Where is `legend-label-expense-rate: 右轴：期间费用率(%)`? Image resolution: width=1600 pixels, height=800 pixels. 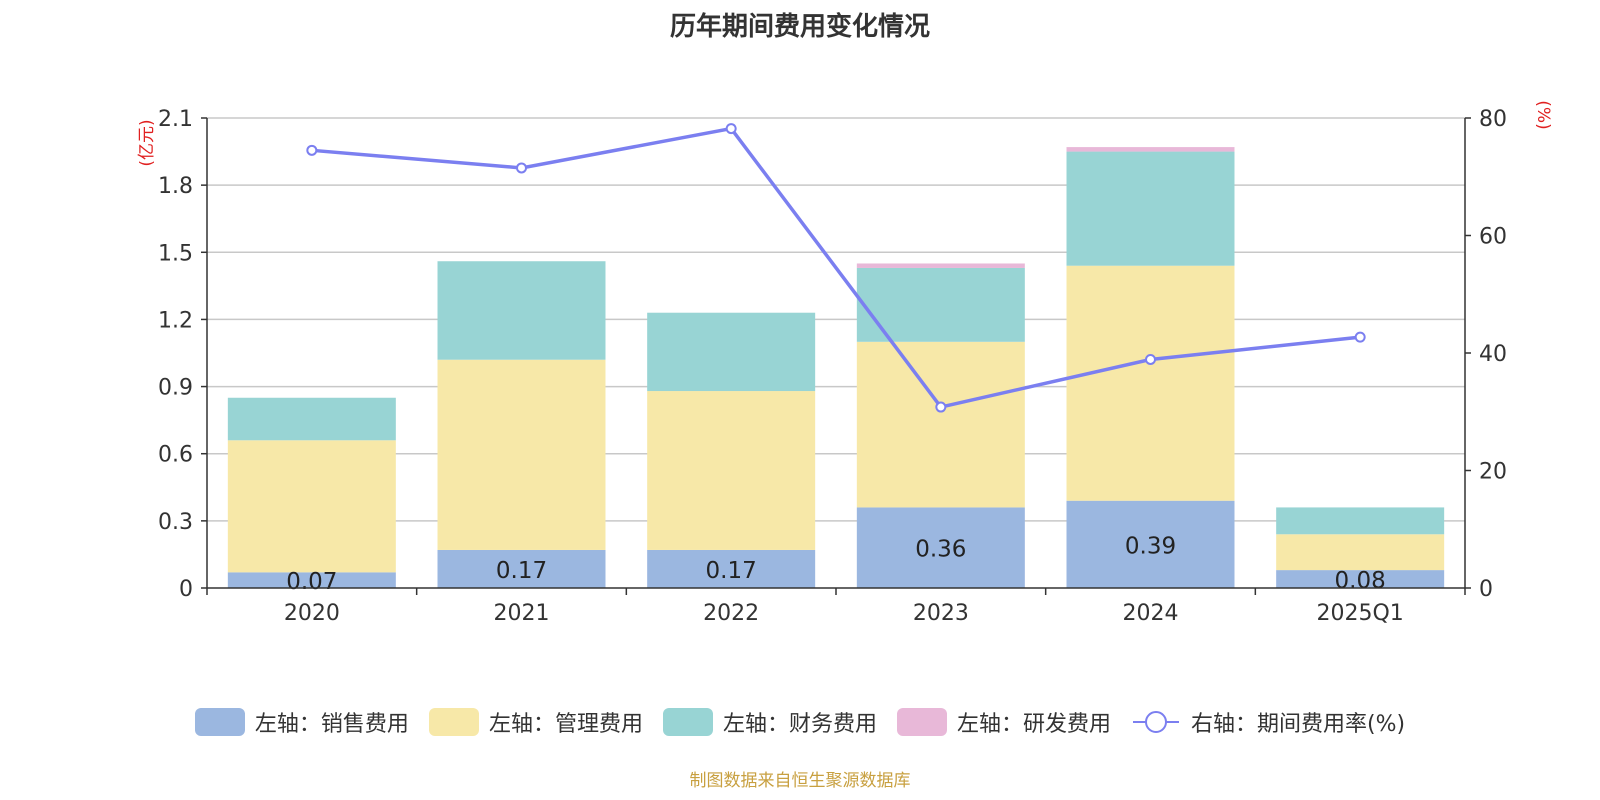
legend-label-expense-rate: 右轴：期间费用率(%) is located at coordinates (1298, 724).